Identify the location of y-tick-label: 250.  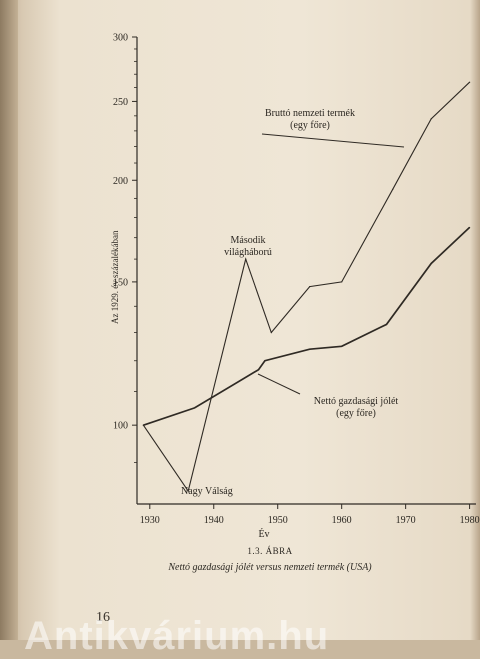
(120, 102).